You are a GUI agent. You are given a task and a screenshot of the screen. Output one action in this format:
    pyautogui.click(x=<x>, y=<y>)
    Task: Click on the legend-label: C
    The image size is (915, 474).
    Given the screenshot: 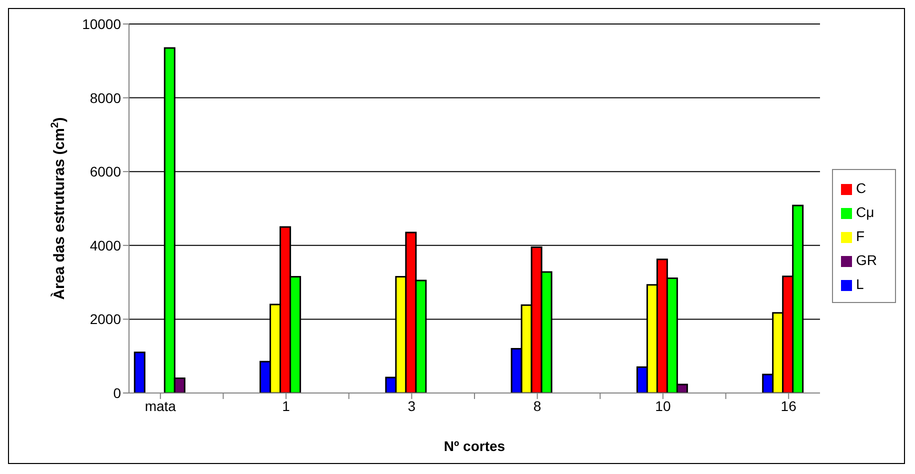 What is the action you would take?
    pyautogui.click(x=861, y=188)
    